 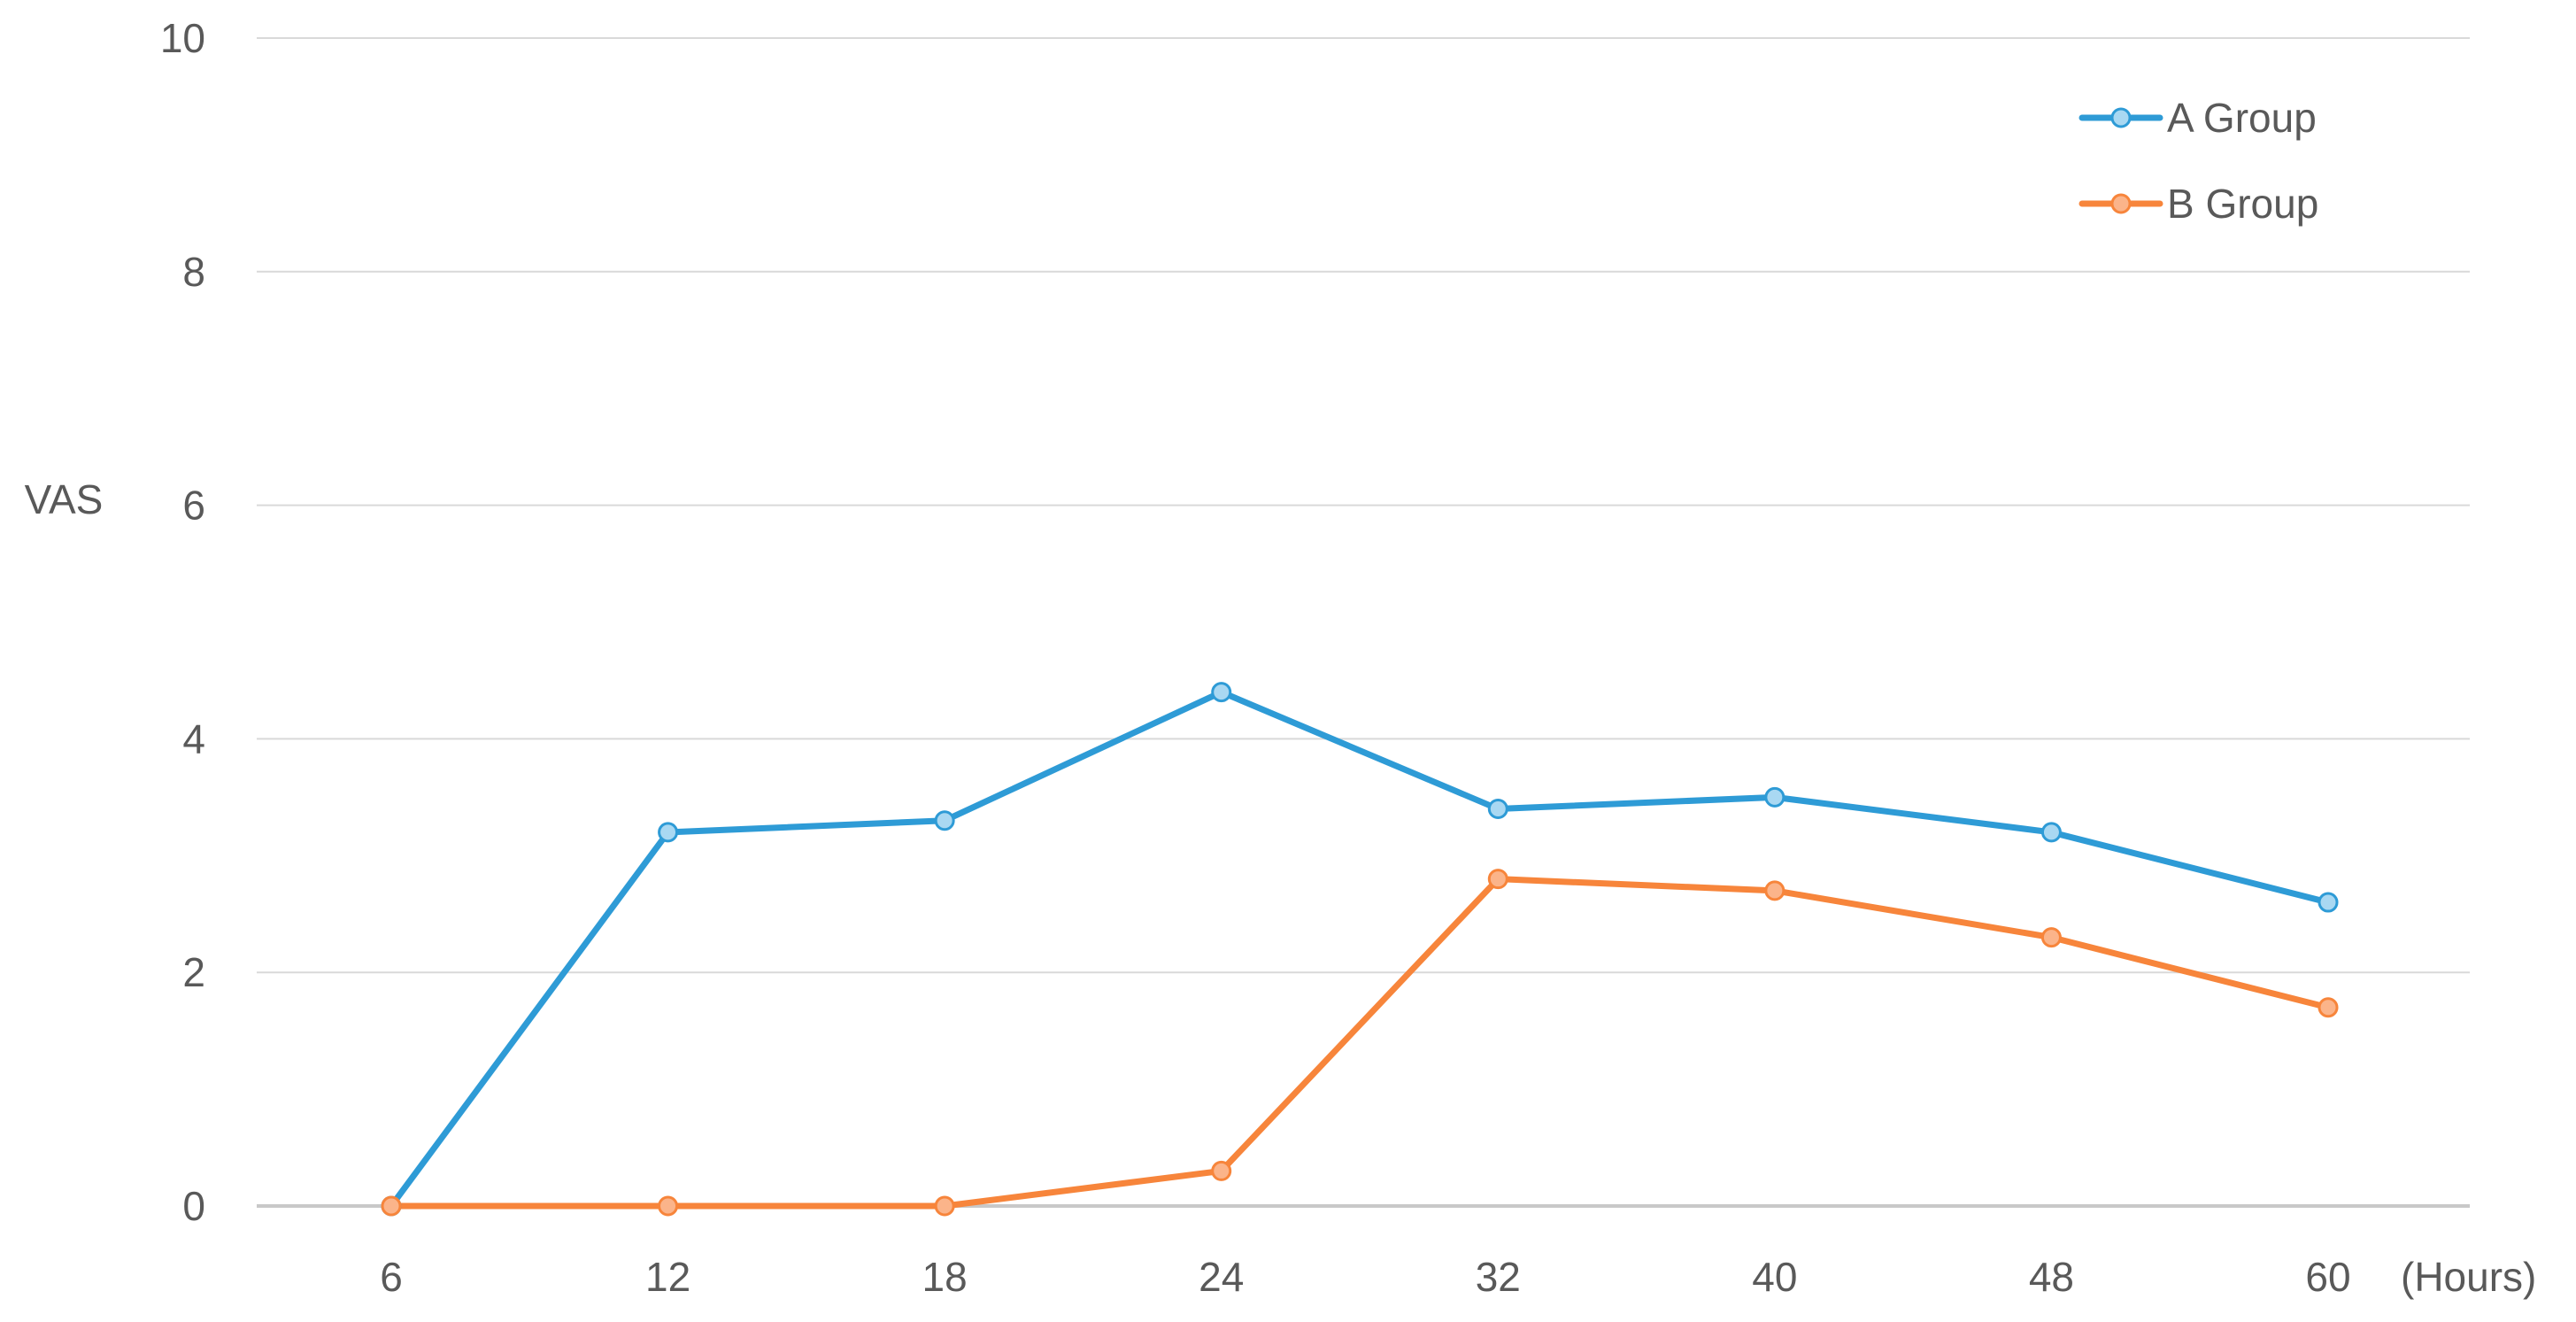 What do you see at coordinates (2121, 117) in the screenshot?
I see `legend-marker-a-group` at bounding box center [2121, 117].